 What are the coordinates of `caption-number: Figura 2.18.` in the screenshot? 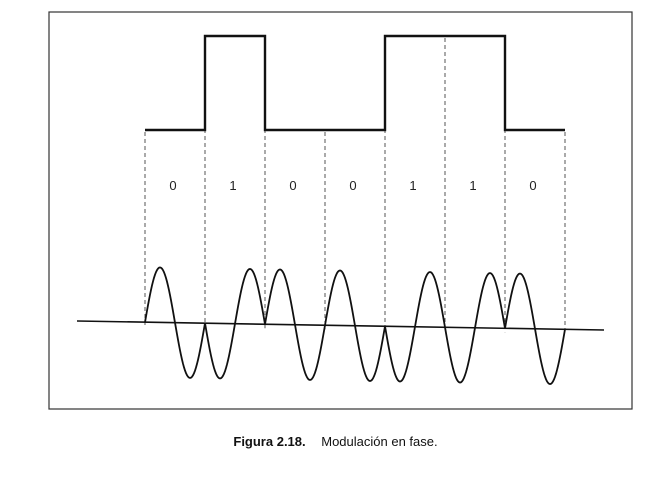 It's located at (269, 441).